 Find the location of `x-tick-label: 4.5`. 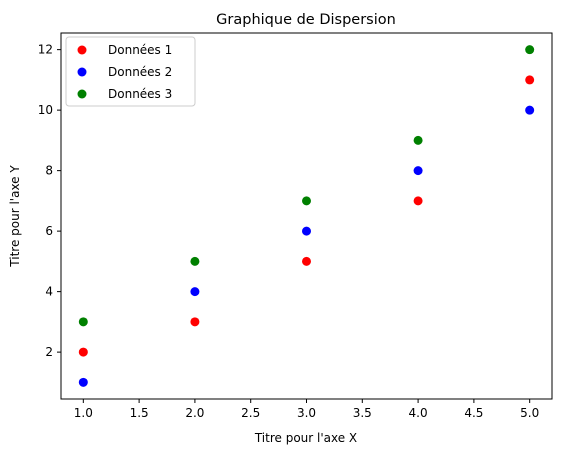

x-tick-label: 4.5 is located at coordinates (473, 413).